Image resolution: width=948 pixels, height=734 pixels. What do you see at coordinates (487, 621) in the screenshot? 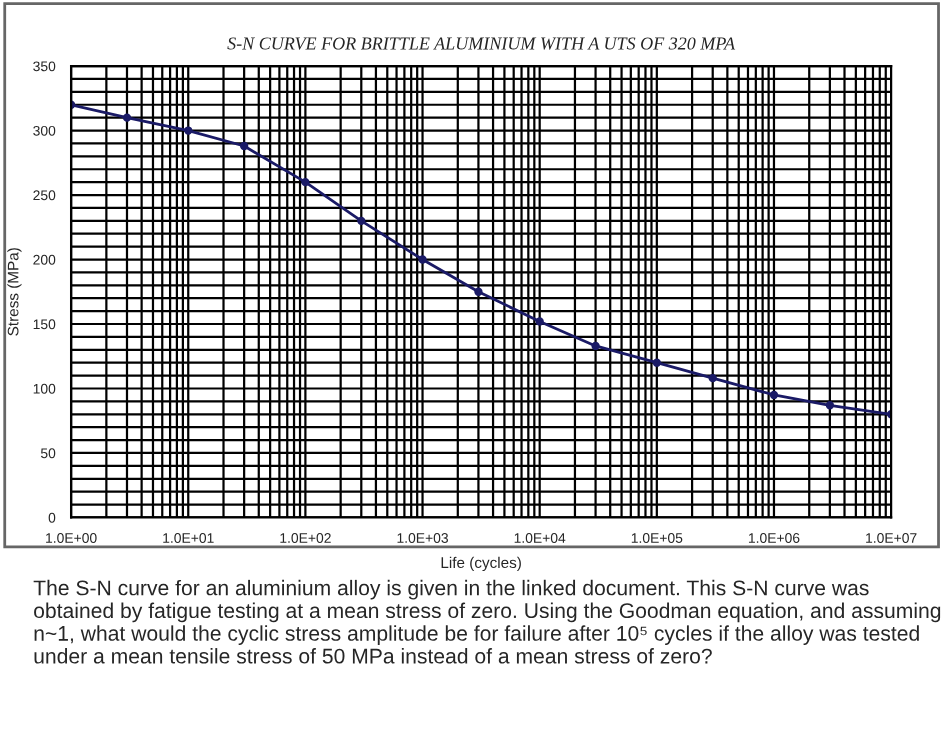
I see `text: The S-N curve for an aluminium alloy is given in the linked document. This S-N curve was obtained by fatigue testing at a mean stress of zero. Using the Goodman equation, and assuming n~1, what would the cyclic stress amplitude be for failure after 10⁵ cycles if the alloy was tested under a mean tensile stress of 50 MPa instead of a mean stress of zero?` at bounding box center [487, 621].